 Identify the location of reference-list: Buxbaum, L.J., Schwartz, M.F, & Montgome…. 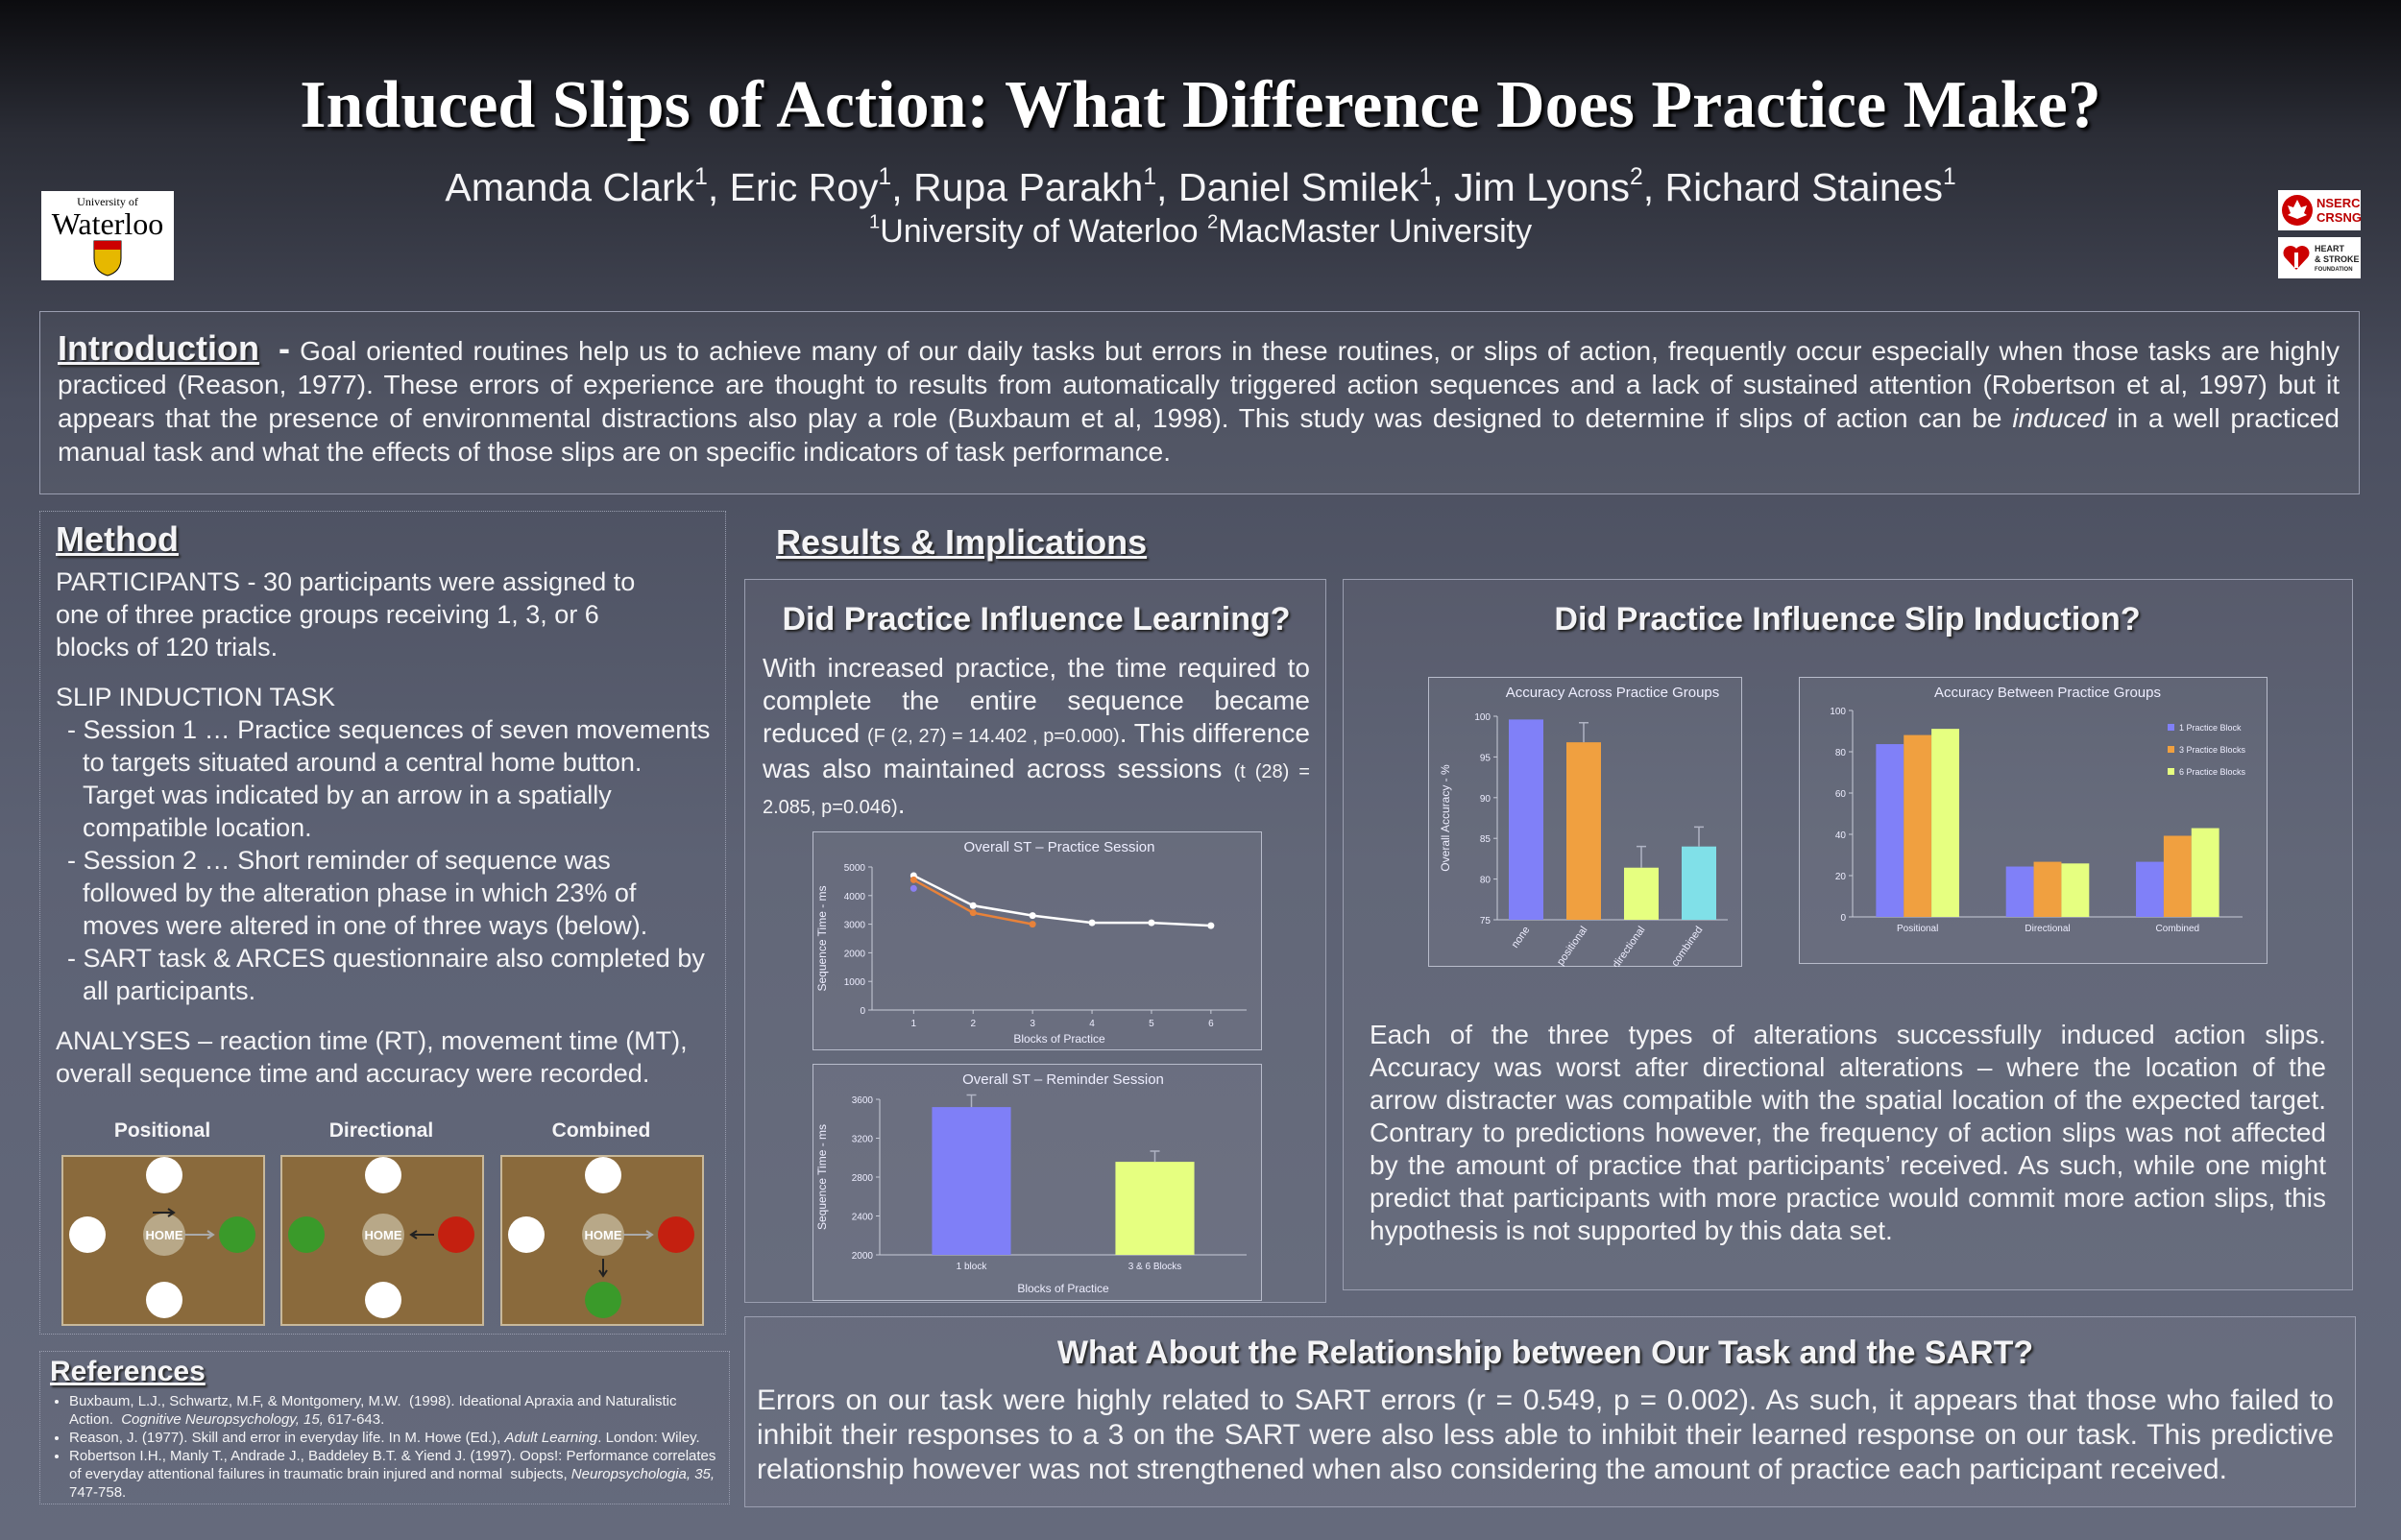
(385, 1447).